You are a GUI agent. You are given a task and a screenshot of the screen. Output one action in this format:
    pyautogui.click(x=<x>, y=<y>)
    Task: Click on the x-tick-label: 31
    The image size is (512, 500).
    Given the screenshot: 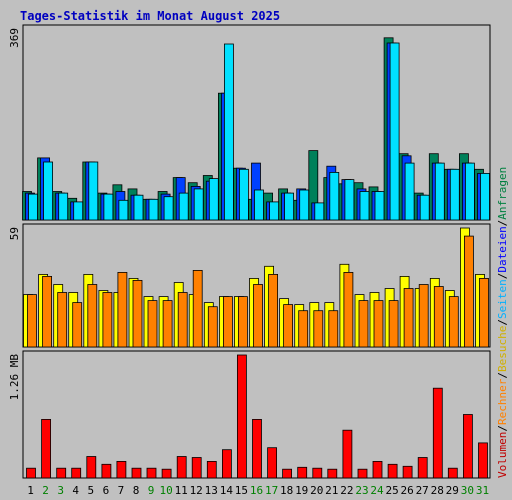 What is the action you would take?
    pyautogui.click(x=482, y=490)
    